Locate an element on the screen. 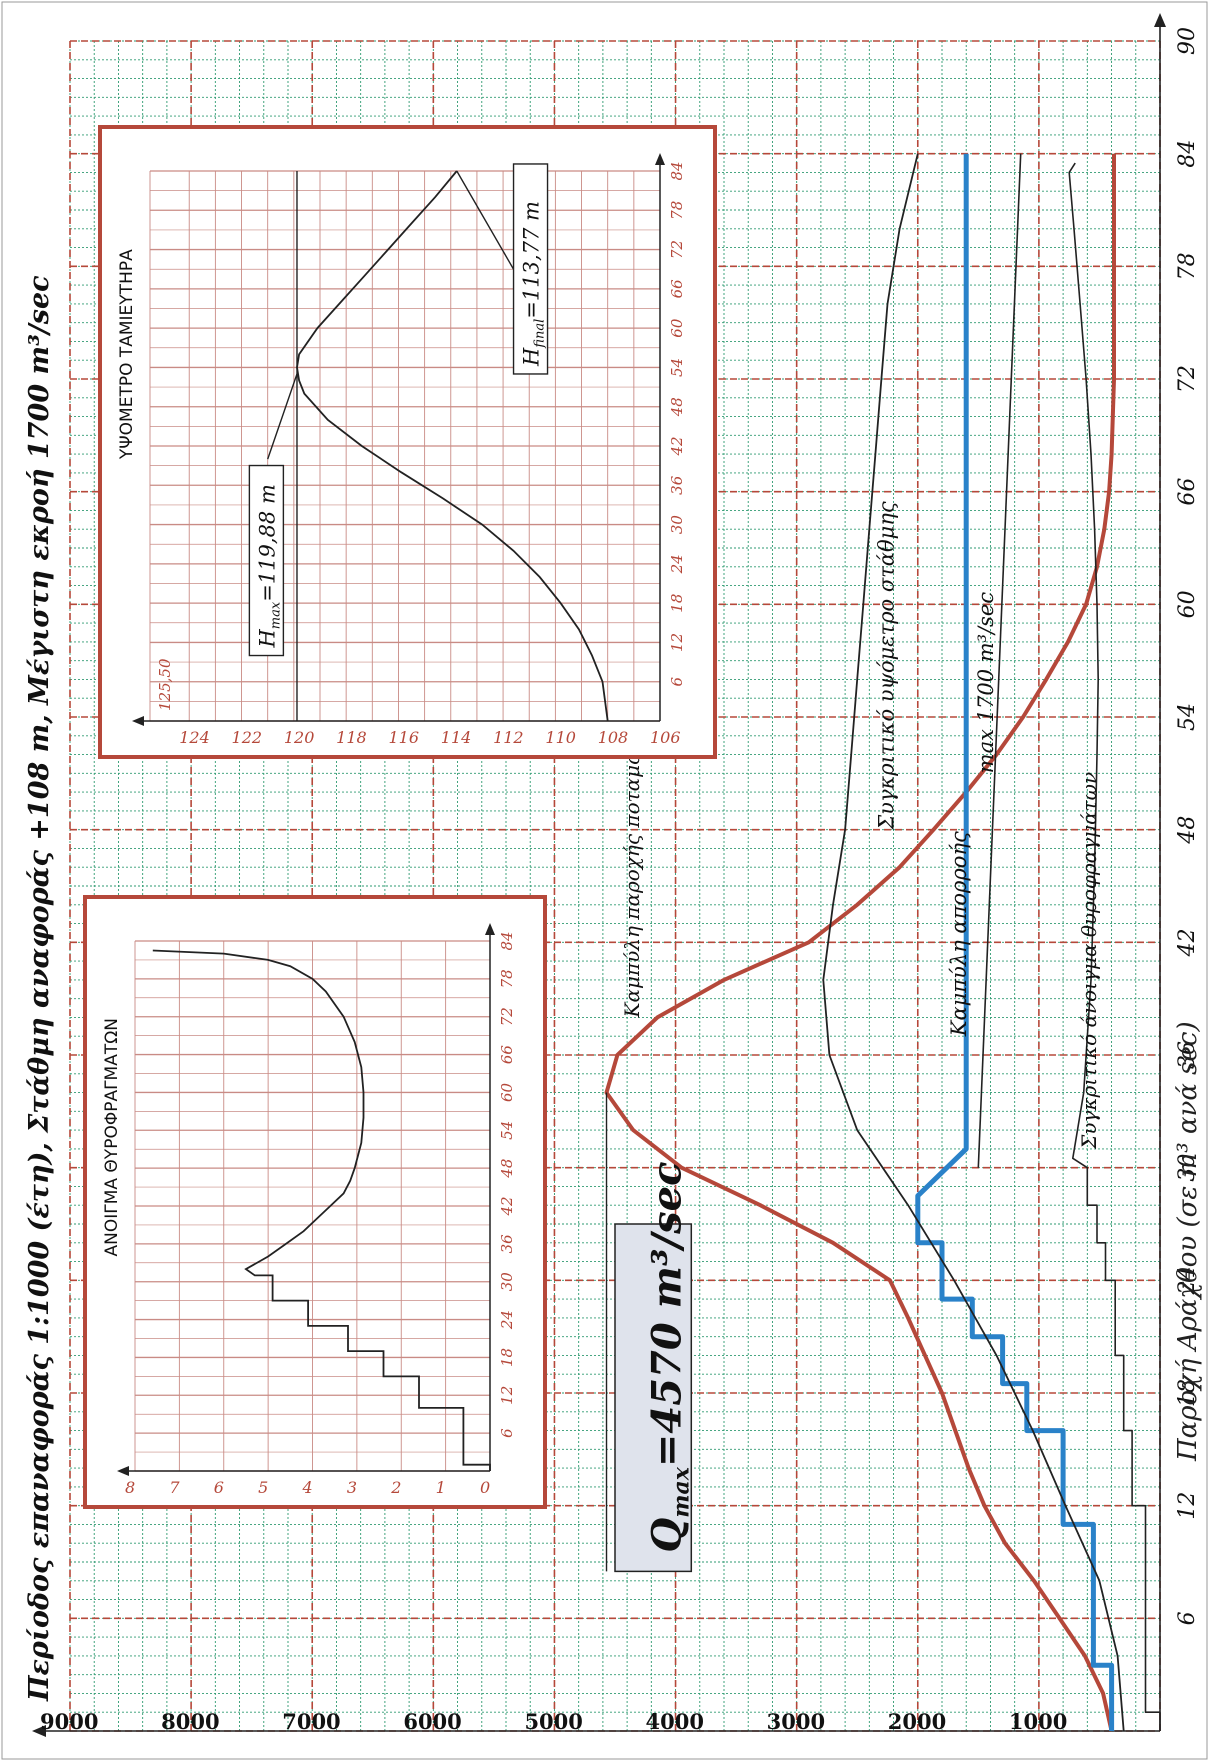 The width and height of the screenshot is (1209, 1761). inset-y-tick: 108 is located at coordinates (613, 737).